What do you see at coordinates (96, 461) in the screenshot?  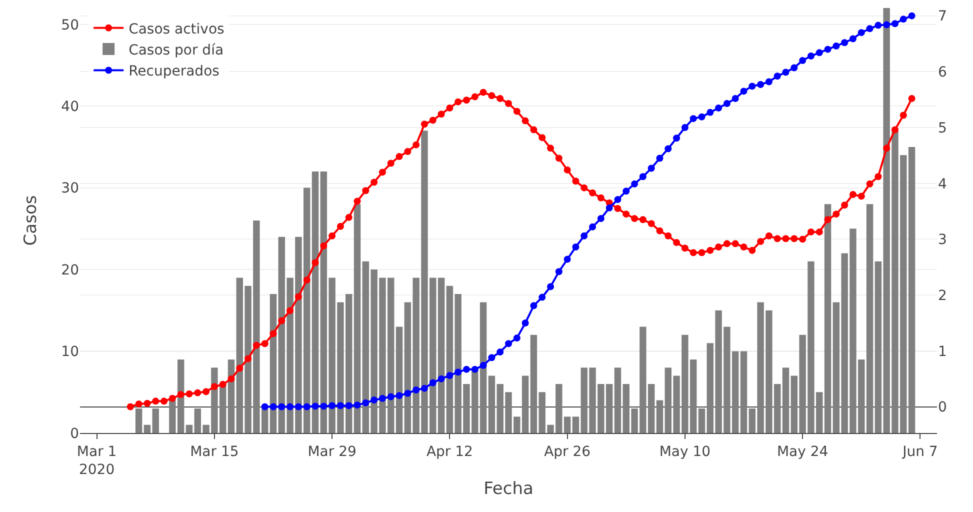 I see `x-tick-label: Mar 1 2020` at bounding box center [96, 461].